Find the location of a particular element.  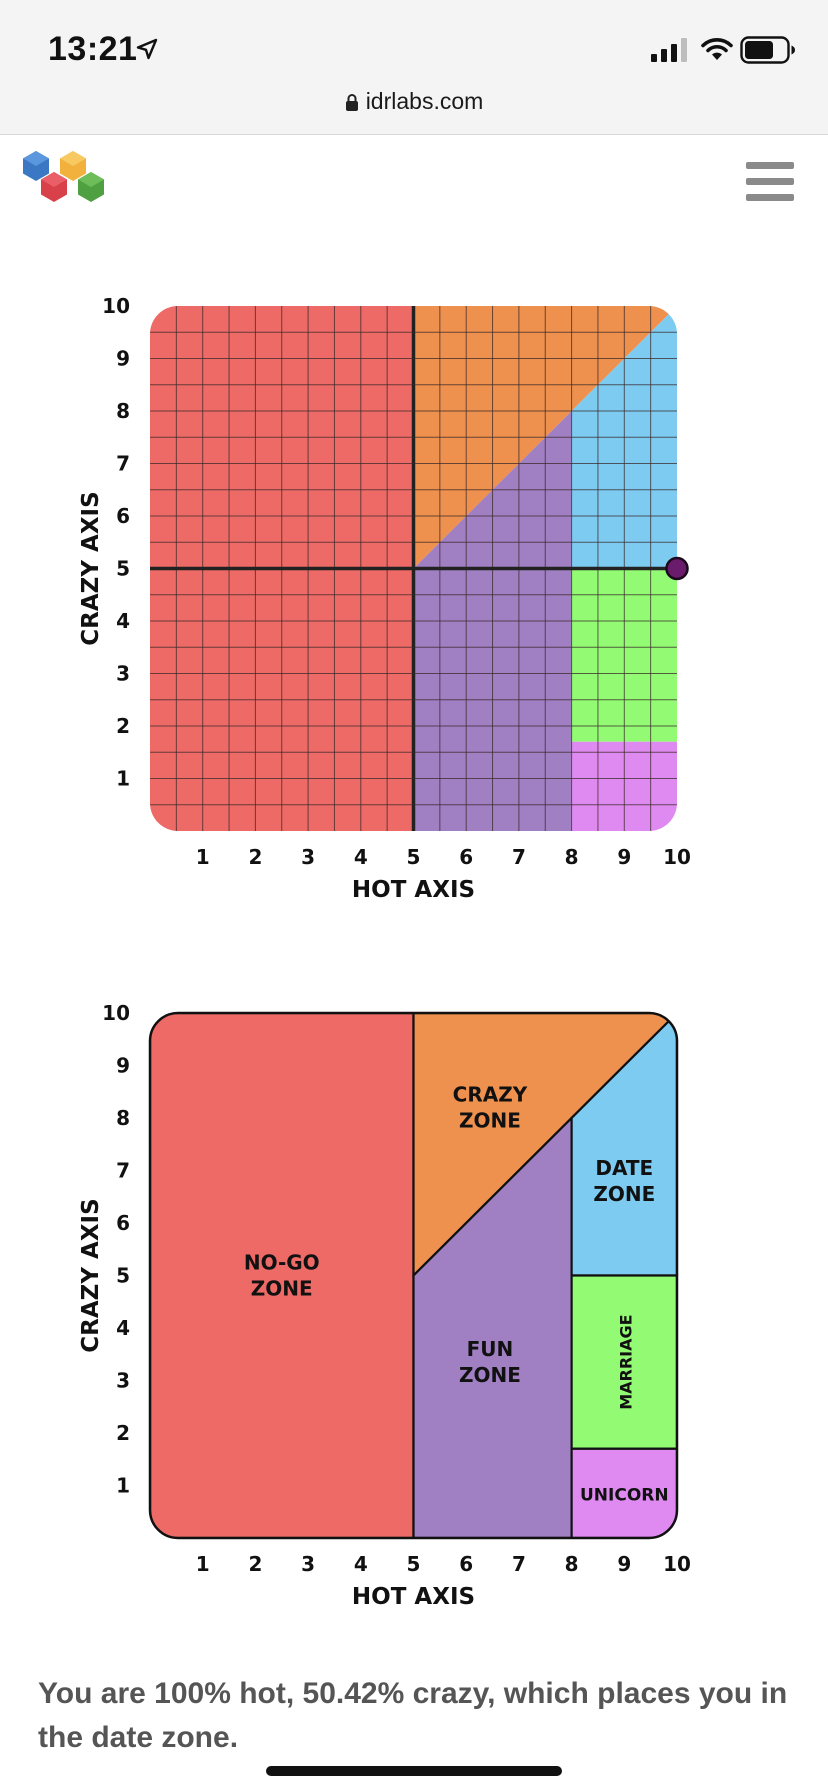

status-bar: 13:21 idrlabs.com is located at coordinates (414, 67).